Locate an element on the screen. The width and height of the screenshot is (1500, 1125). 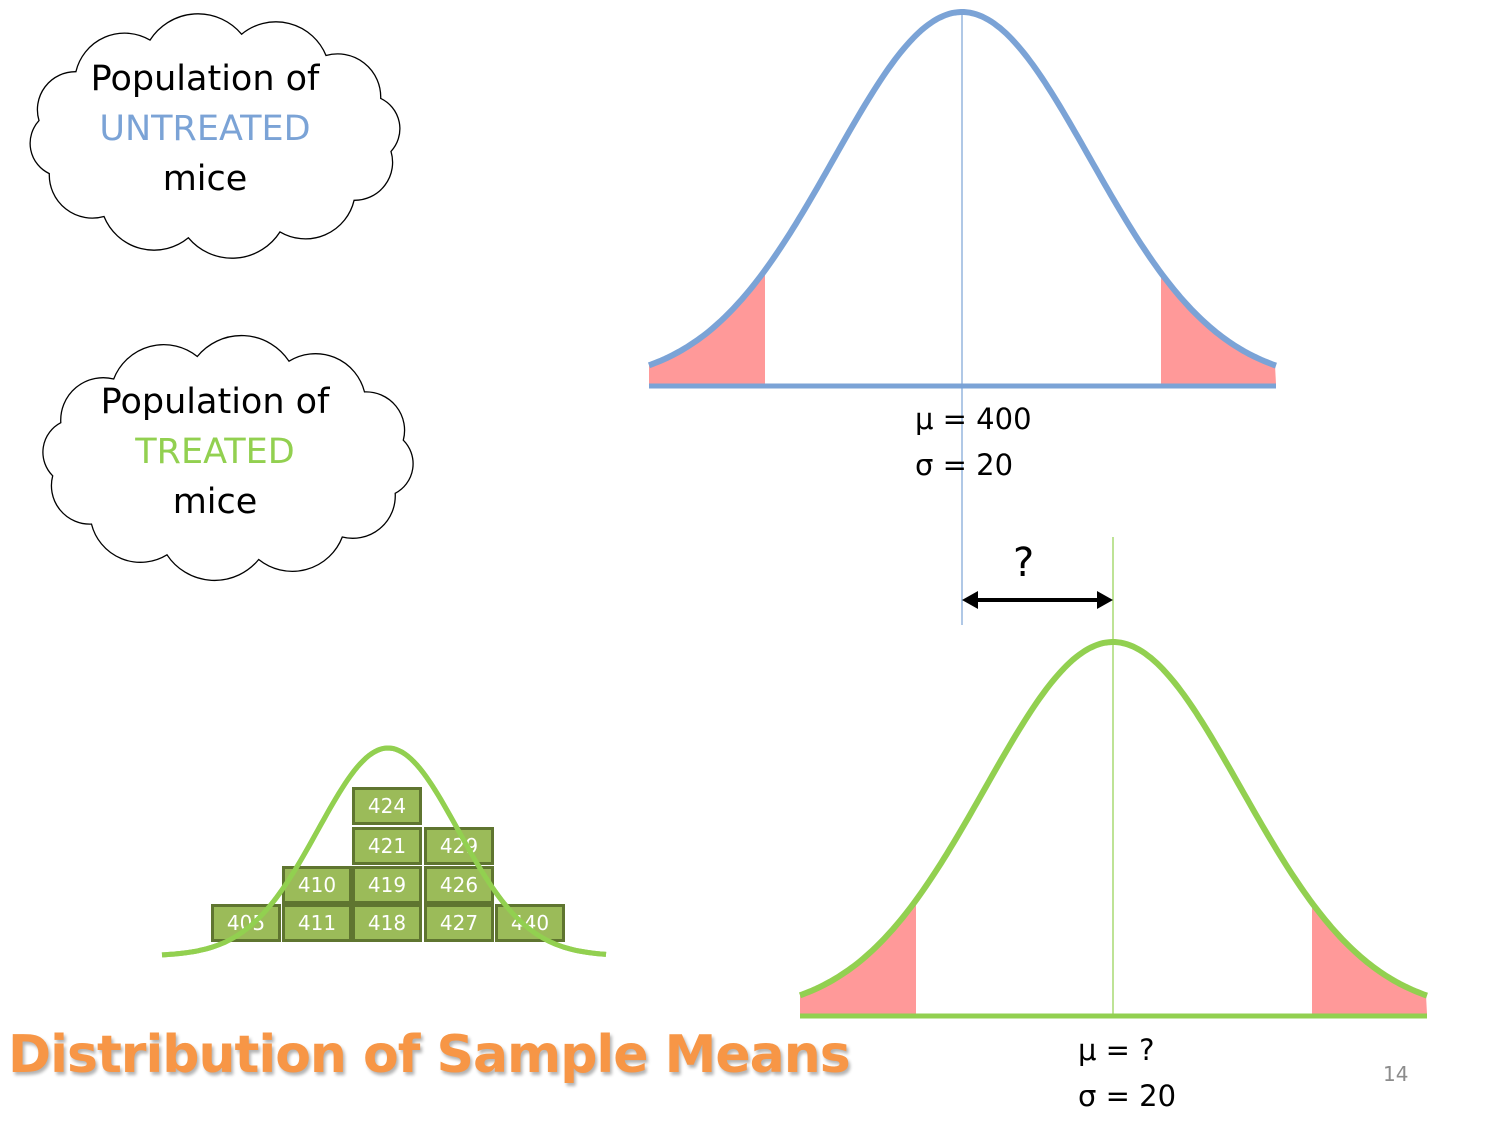
untreated-left-tail is located at coordinates (707, 327).